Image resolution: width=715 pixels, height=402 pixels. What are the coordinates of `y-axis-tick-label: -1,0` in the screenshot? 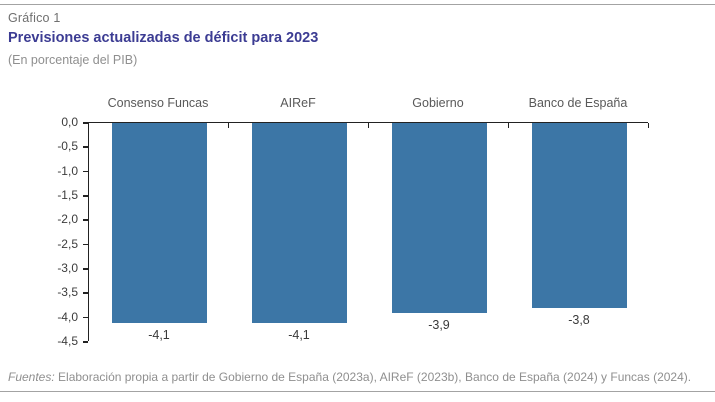 It's located at (67, 170).